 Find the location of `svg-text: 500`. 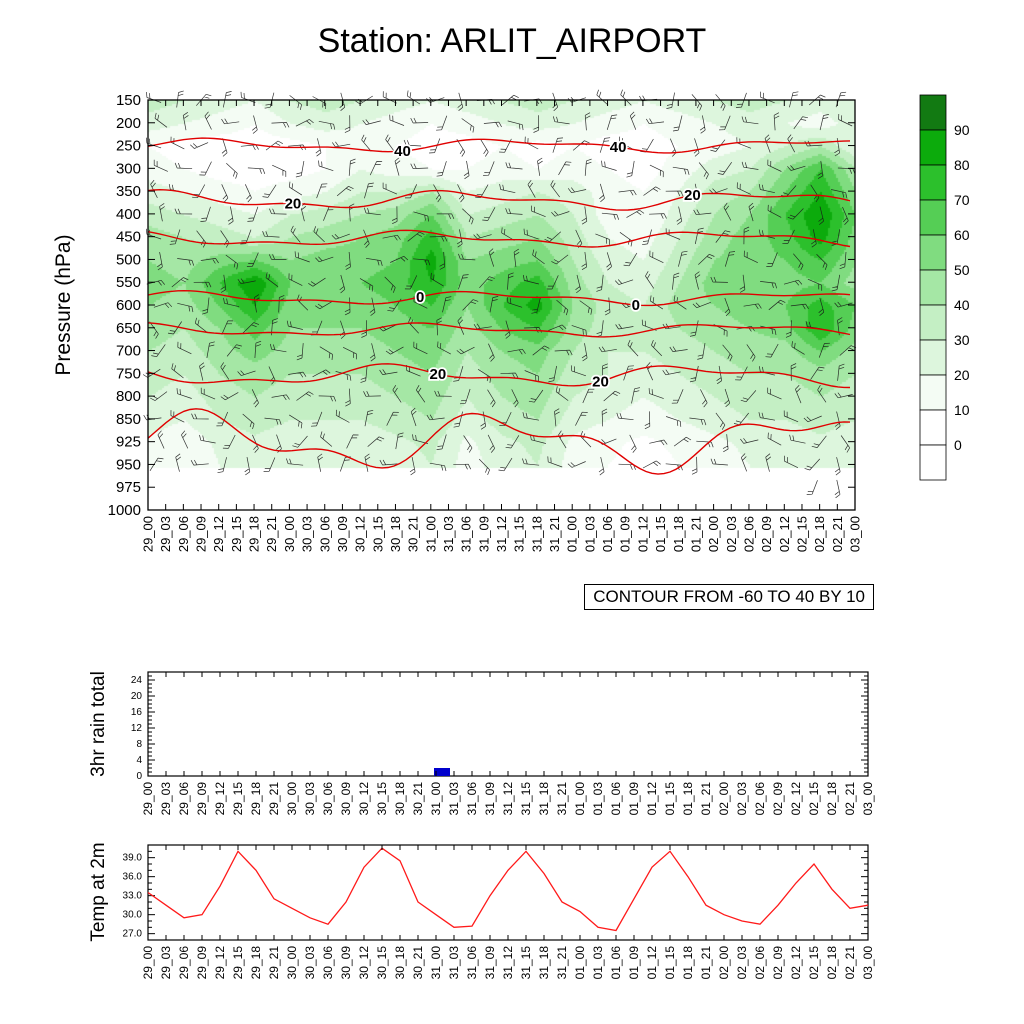

svg-text: 500 is located at coordinates (128, 259).